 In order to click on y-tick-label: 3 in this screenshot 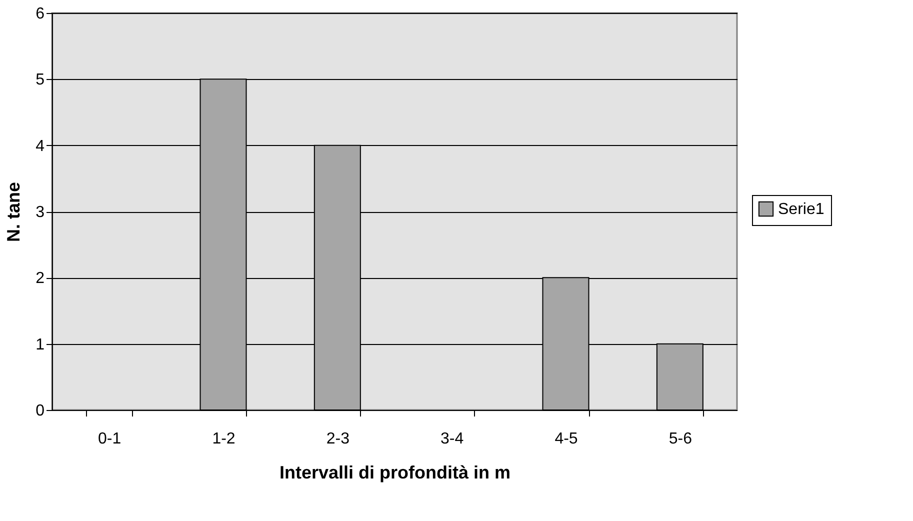, I will do `click(40, 212)`.